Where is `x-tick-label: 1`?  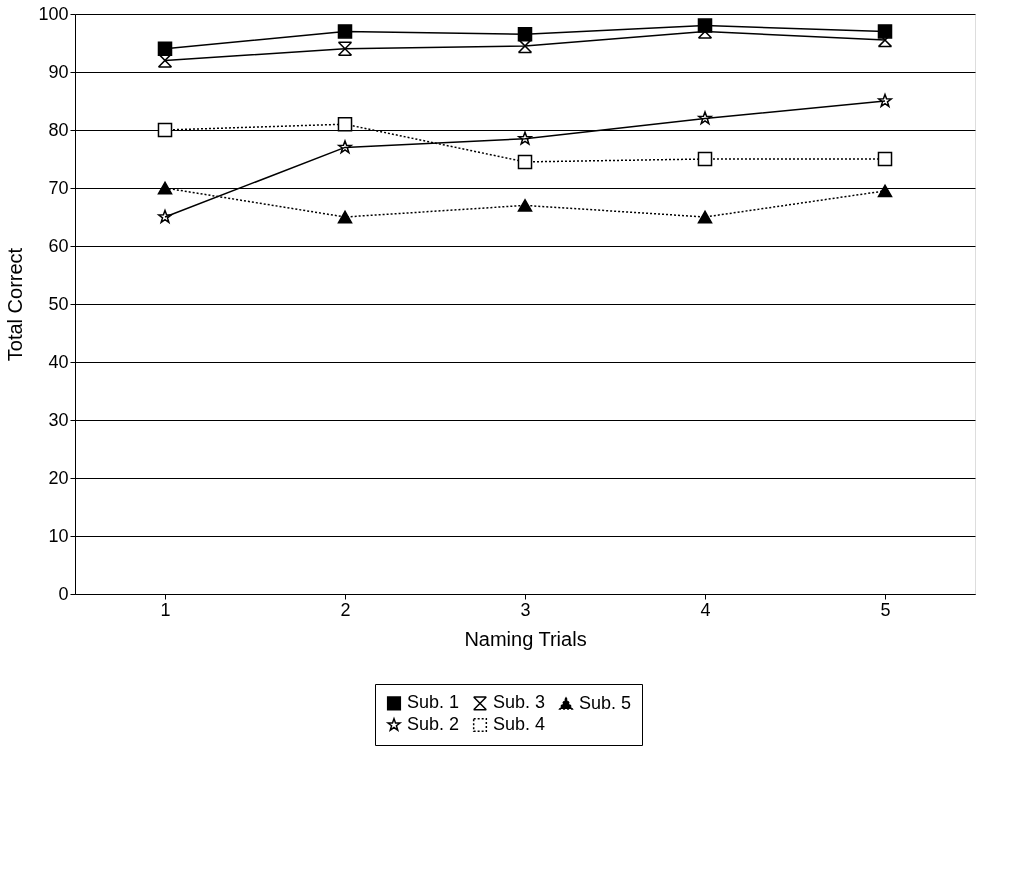
x-tick-label: 1 is located at coordinates (165, 609).